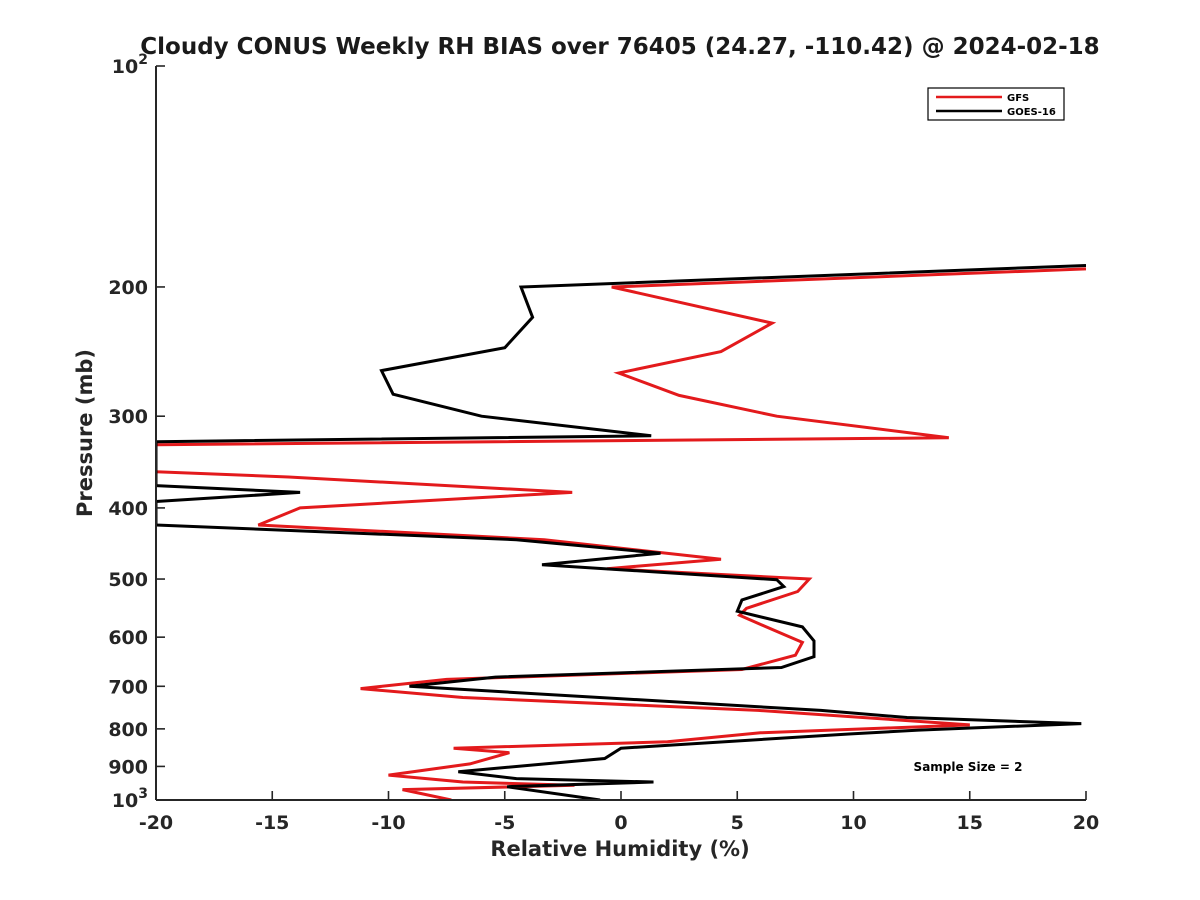 The image size is (1200, 900). Describe the element at coordinates (128, 288) in the screenshot. I see `y-tick-label: 200` at that location.